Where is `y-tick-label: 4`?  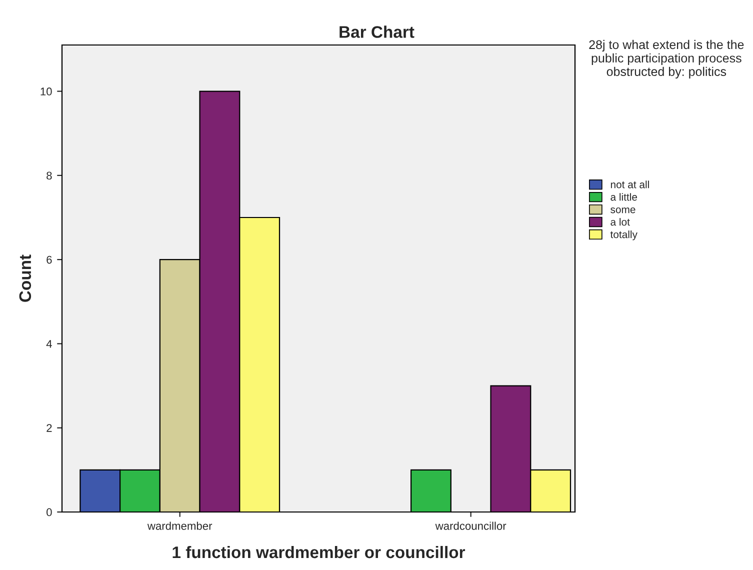 y-tick-label: 4 is located at coordinates (49, 344).